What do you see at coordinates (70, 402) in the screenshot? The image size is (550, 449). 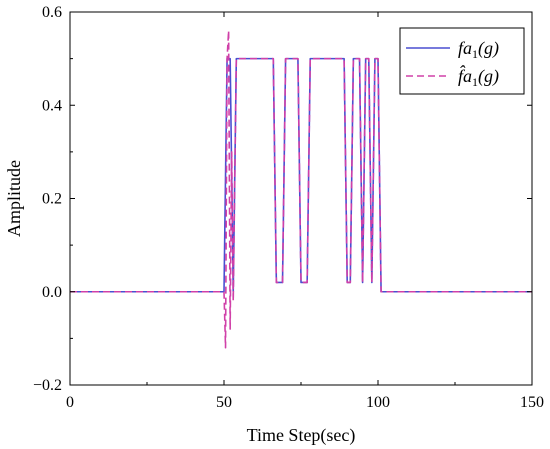 I see `x-tick-label: 0` at bounding box center [70, 402].